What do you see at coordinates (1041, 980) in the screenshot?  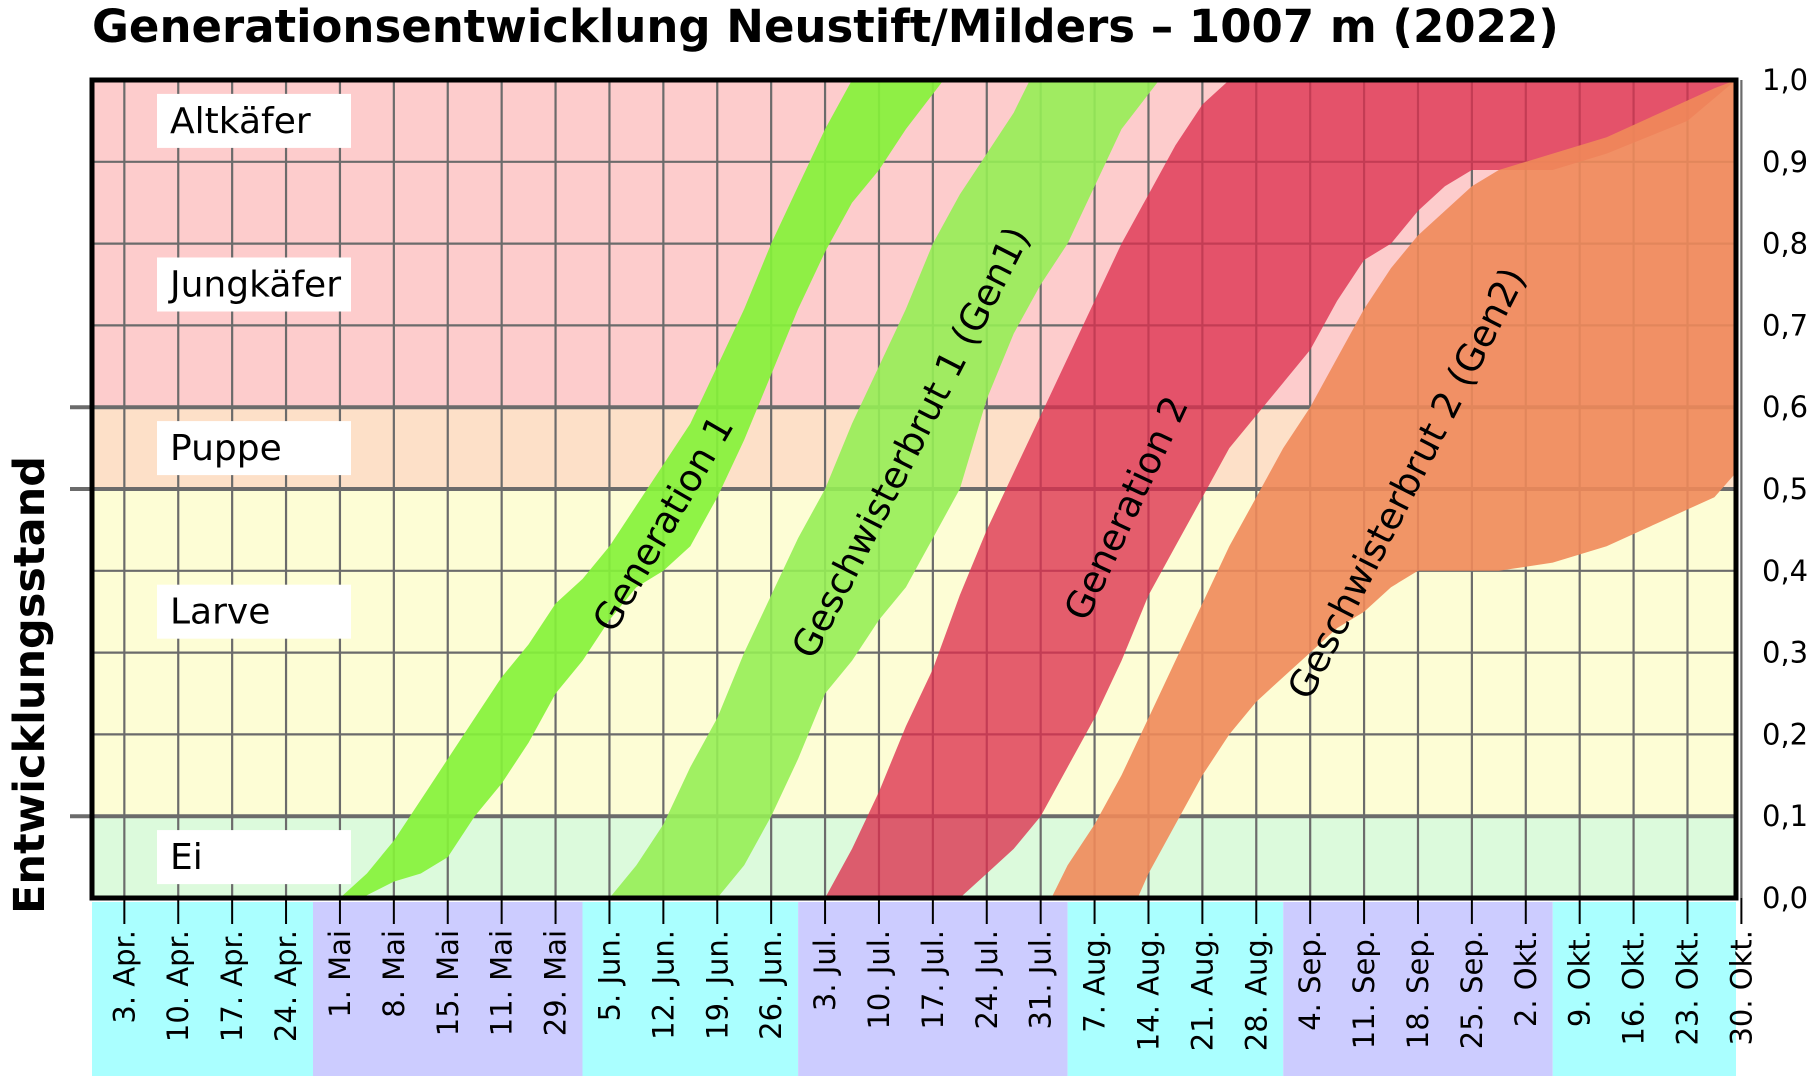 I see `x-tick-label: 31. Jul.` at bounding box center [1041, 980].